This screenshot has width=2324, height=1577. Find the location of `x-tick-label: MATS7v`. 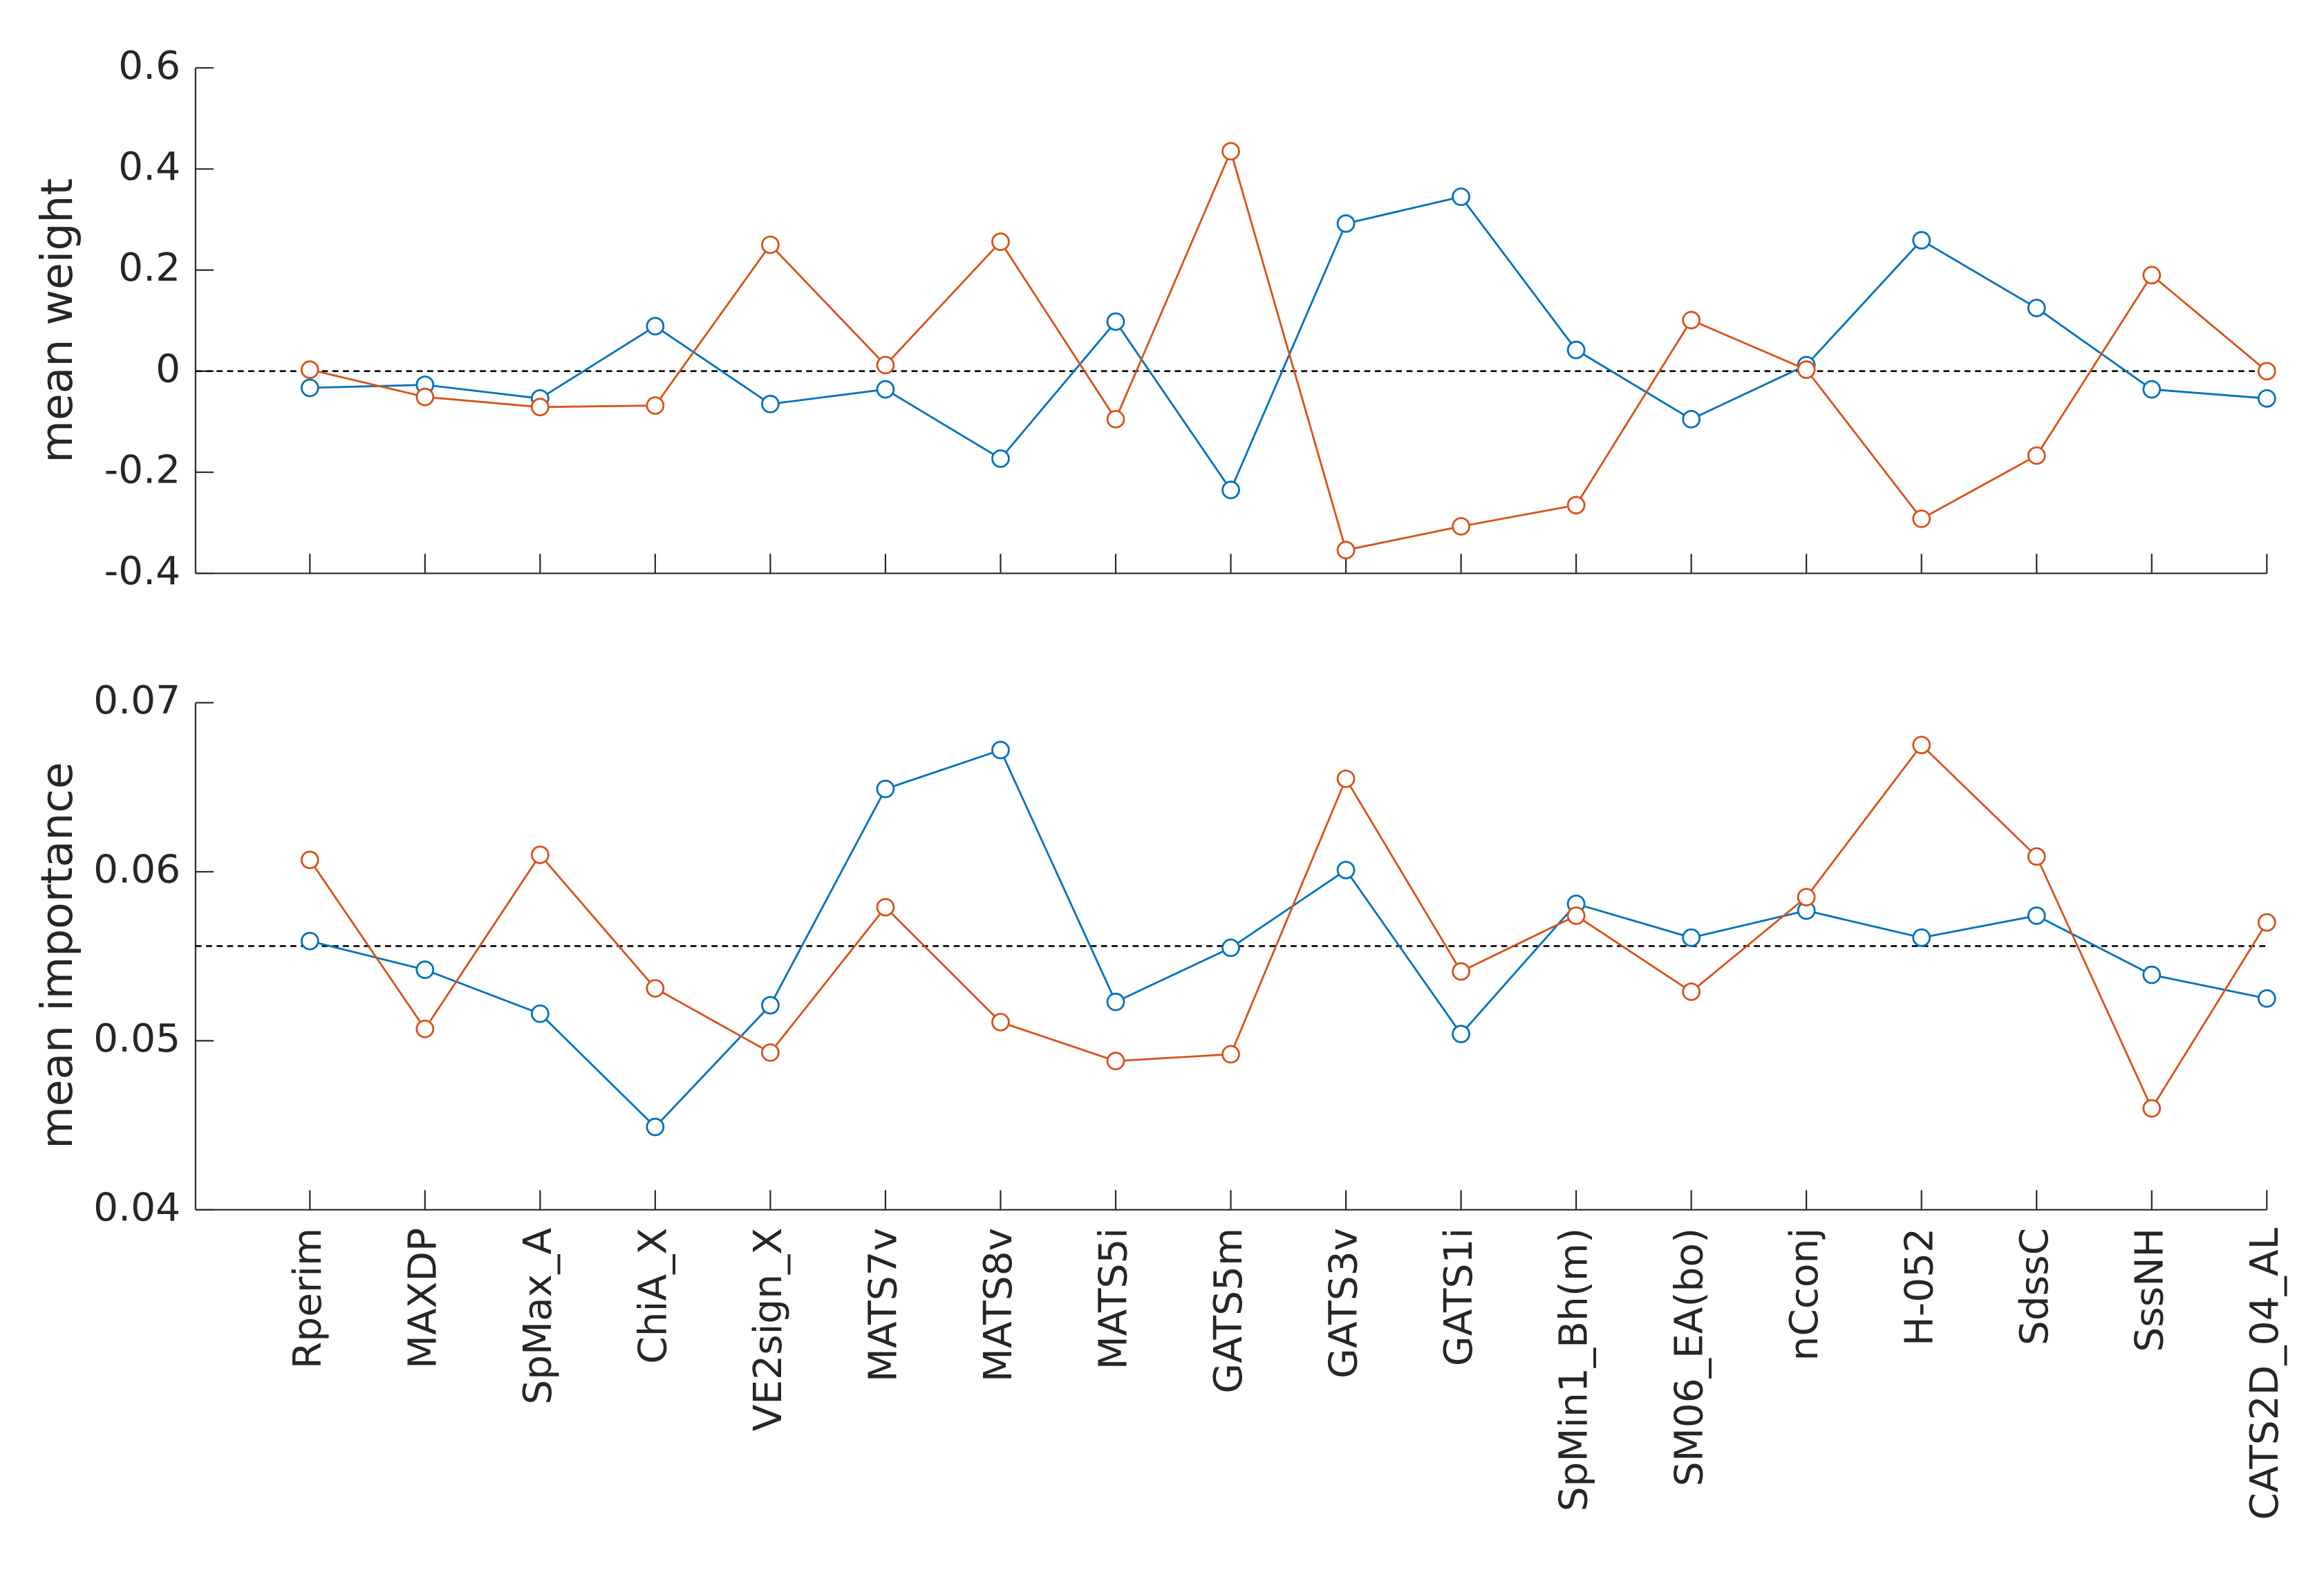

x-tick-label: MATS7v is located at coordinates (883, 1305).